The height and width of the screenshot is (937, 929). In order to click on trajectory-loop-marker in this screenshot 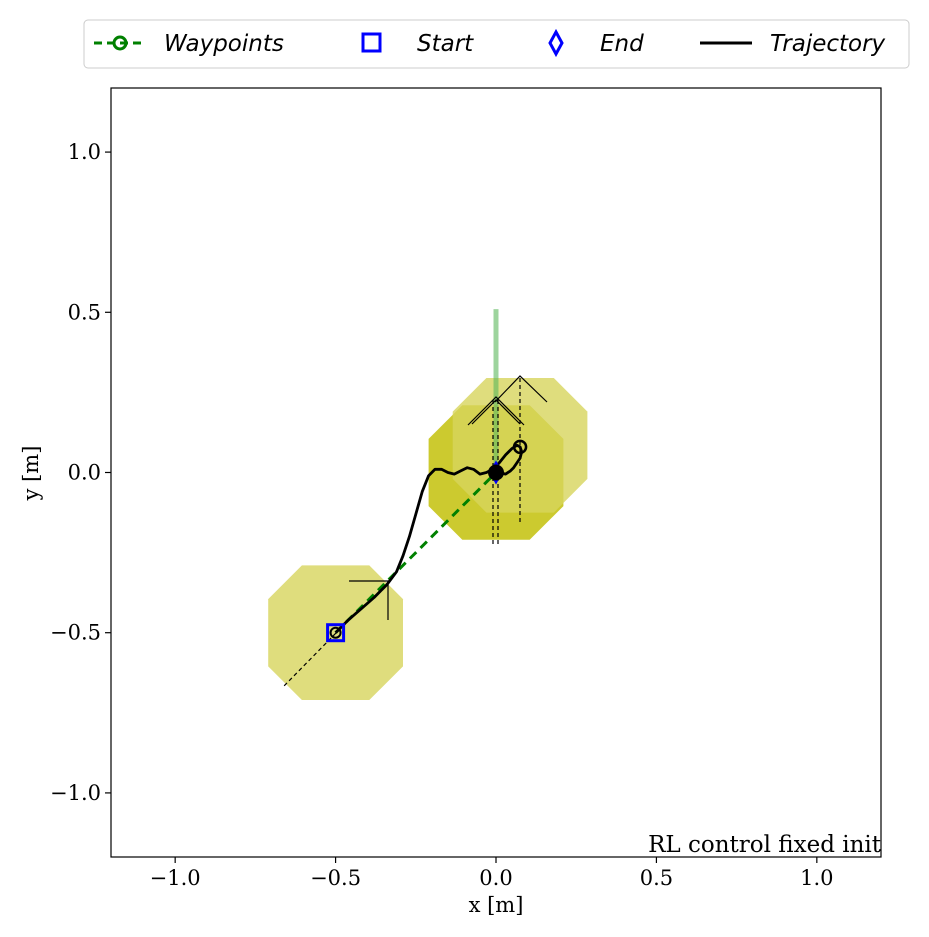, I will do `click(520, 447)`.